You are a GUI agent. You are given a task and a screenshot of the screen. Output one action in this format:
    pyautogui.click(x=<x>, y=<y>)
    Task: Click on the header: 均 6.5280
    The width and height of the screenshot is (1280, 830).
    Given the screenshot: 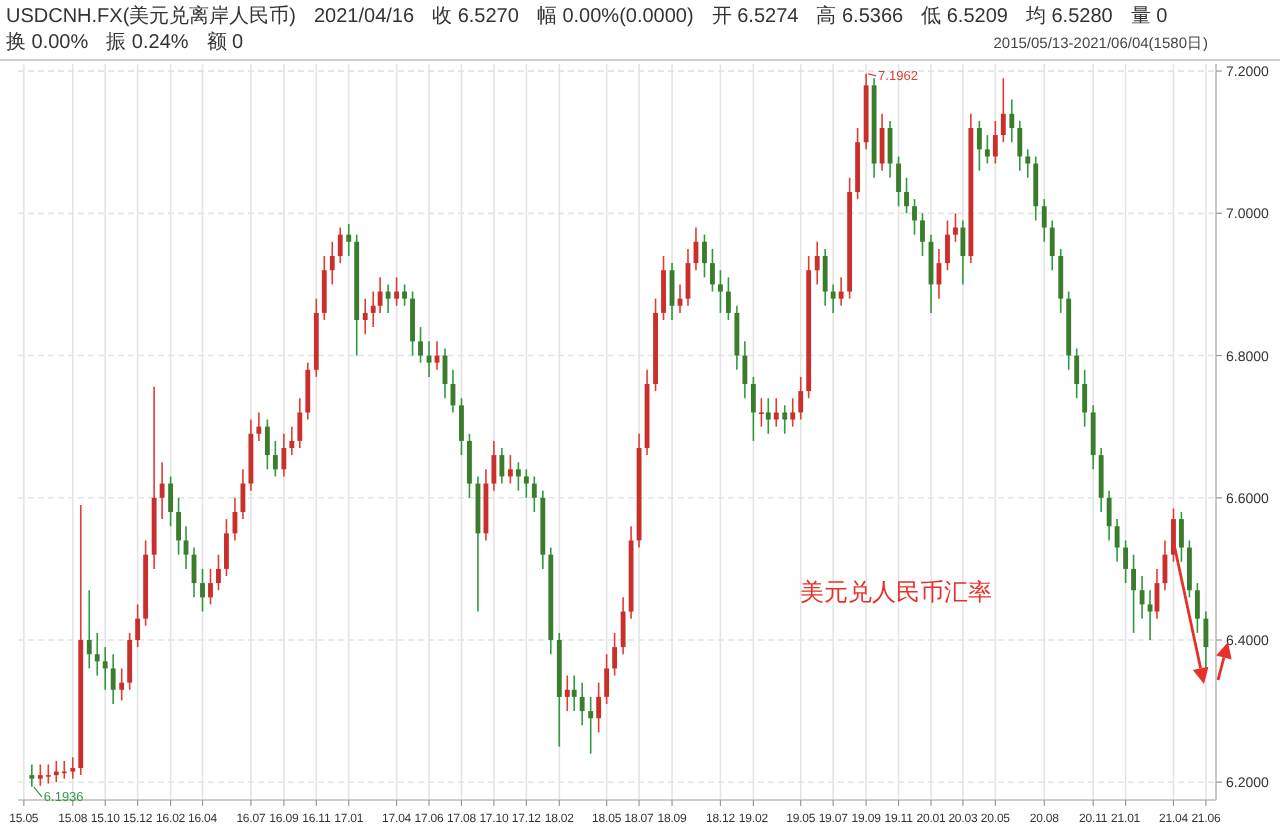 What is the action you would take?
    pyautogui.click(x=1069, y=17)
    